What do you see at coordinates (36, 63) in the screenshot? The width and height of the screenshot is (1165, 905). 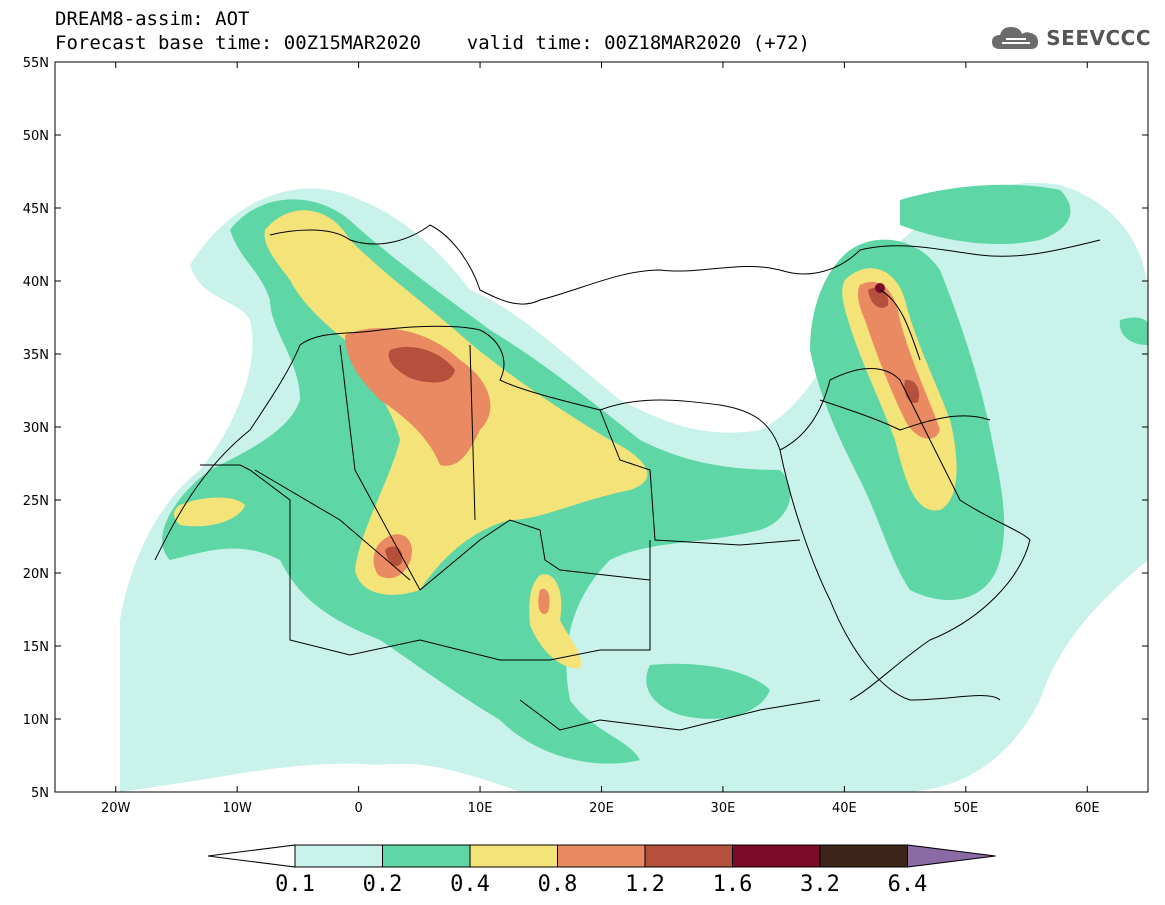 I see `lat-tick-label: 55N` at bounding box center [36, 63].